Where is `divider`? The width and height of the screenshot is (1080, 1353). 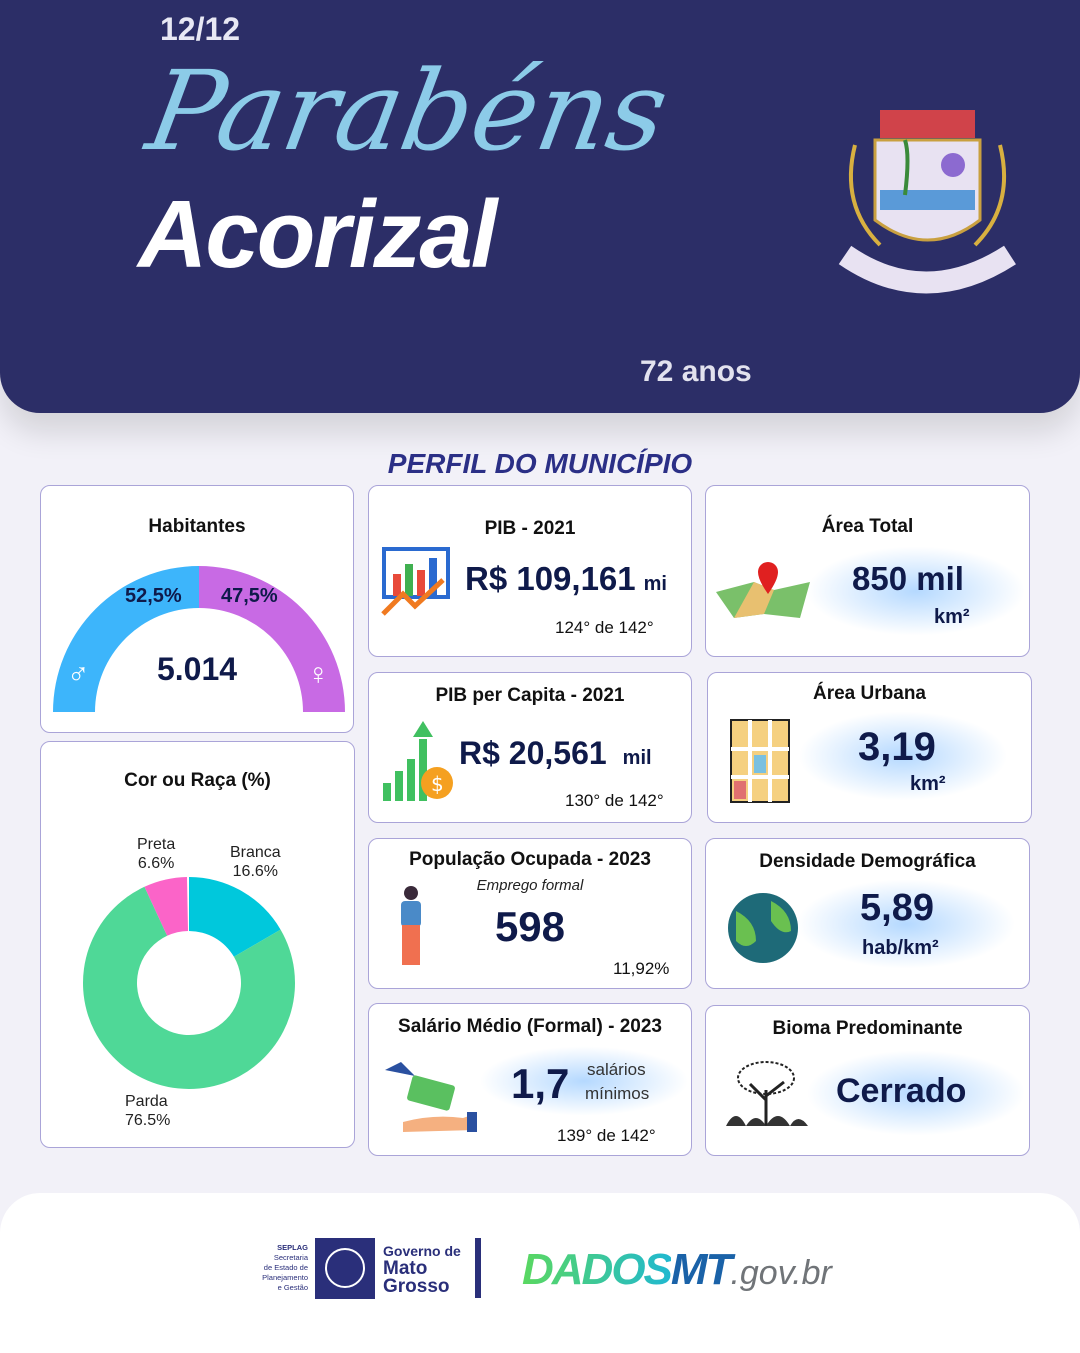 divider is located at coordinates (478, 1268).